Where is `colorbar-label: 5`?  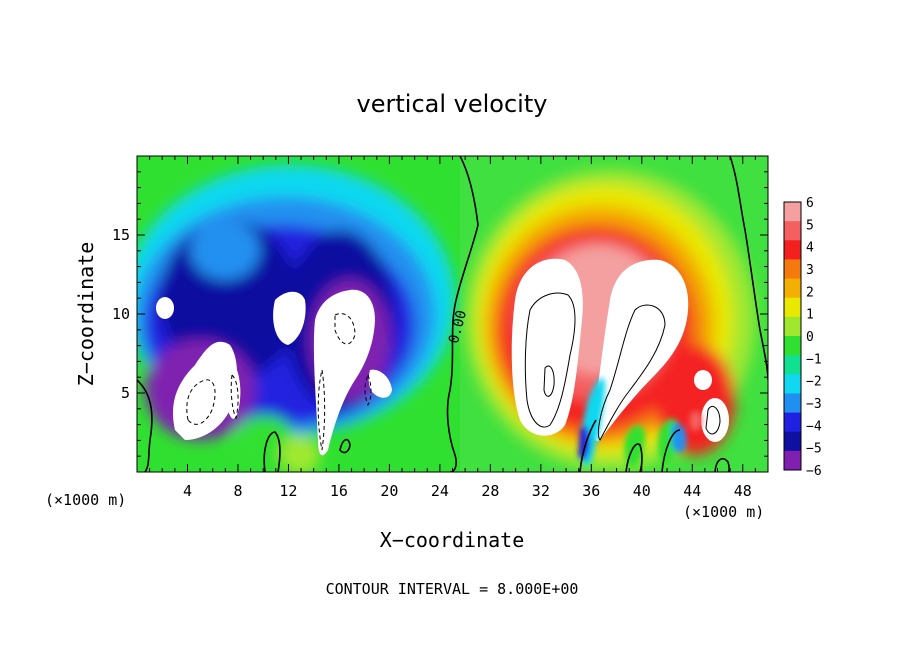
colorbar-label: 5 is located at coordinates (810, 225).